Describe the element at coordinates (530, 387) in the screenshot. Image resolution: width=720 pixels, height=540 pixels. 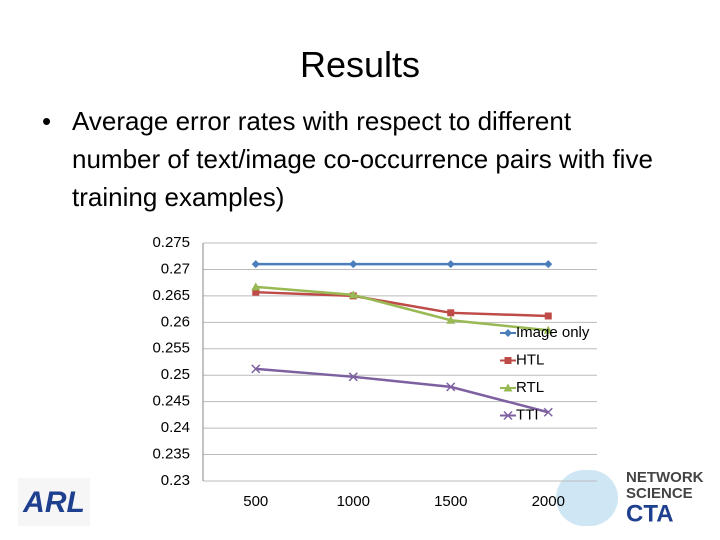
I see `legend-label: RTL` at that location.